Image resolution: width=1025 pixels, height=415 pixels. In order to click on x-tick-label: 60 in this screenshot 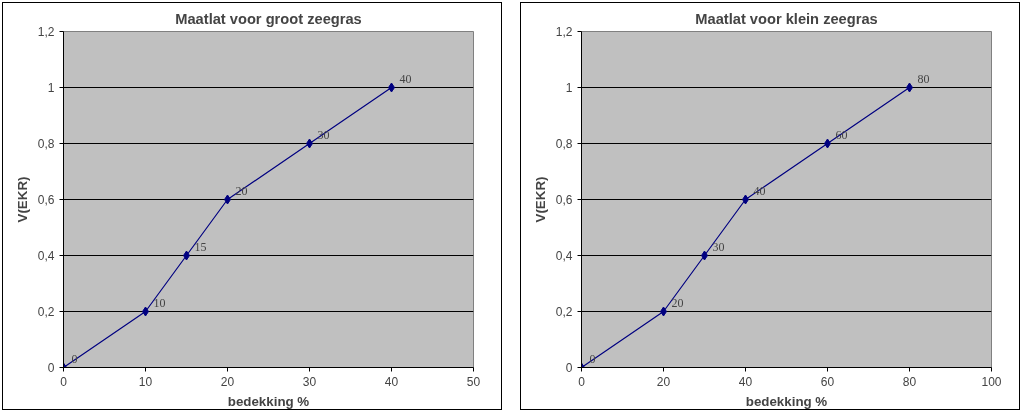, I will do `click(827, 381)`.